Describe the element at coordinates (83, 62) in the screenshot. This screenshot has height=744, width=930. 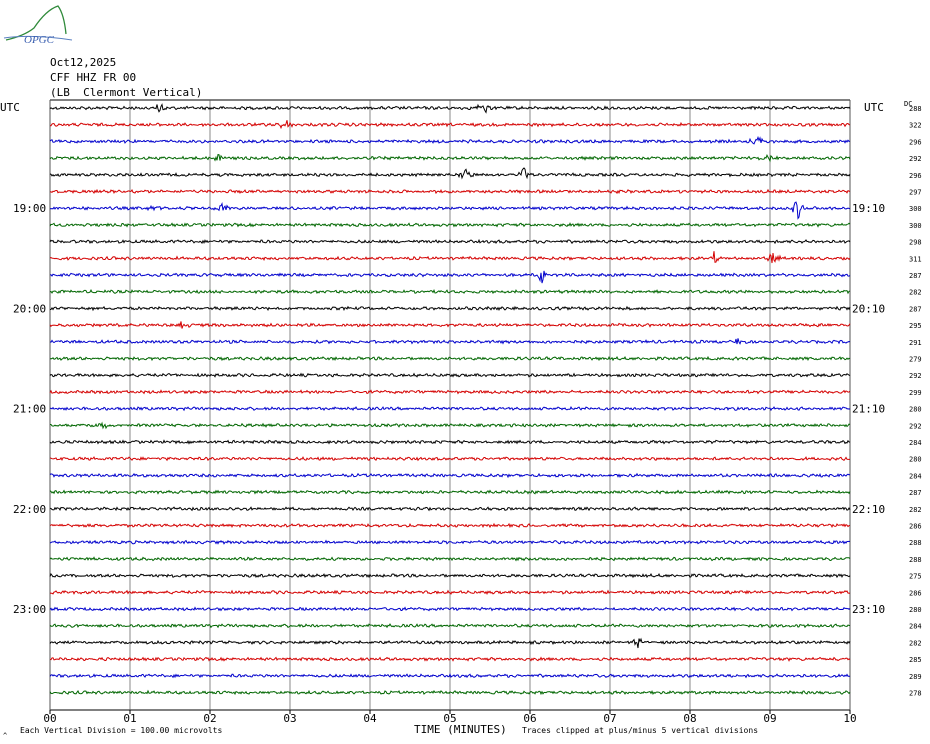
I see `plot-date: Oct12,2025` at that location.